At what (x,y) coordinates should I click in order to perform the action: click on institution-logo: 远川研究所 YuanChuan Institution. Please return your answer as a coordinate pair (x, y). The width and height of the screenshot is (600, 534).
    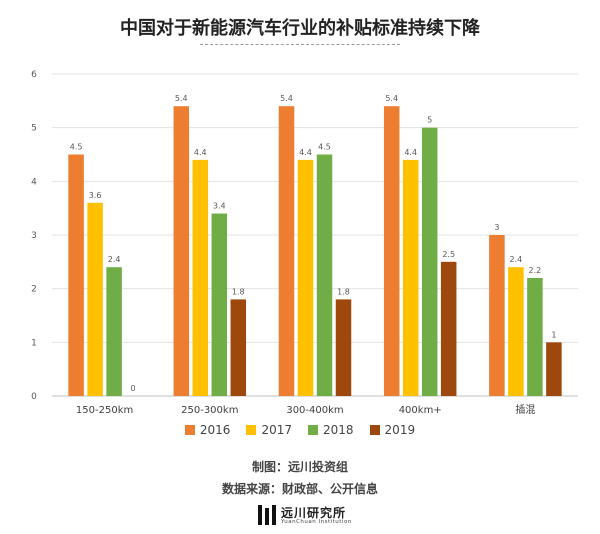
    Looking at the image, I should click on (306, 515).